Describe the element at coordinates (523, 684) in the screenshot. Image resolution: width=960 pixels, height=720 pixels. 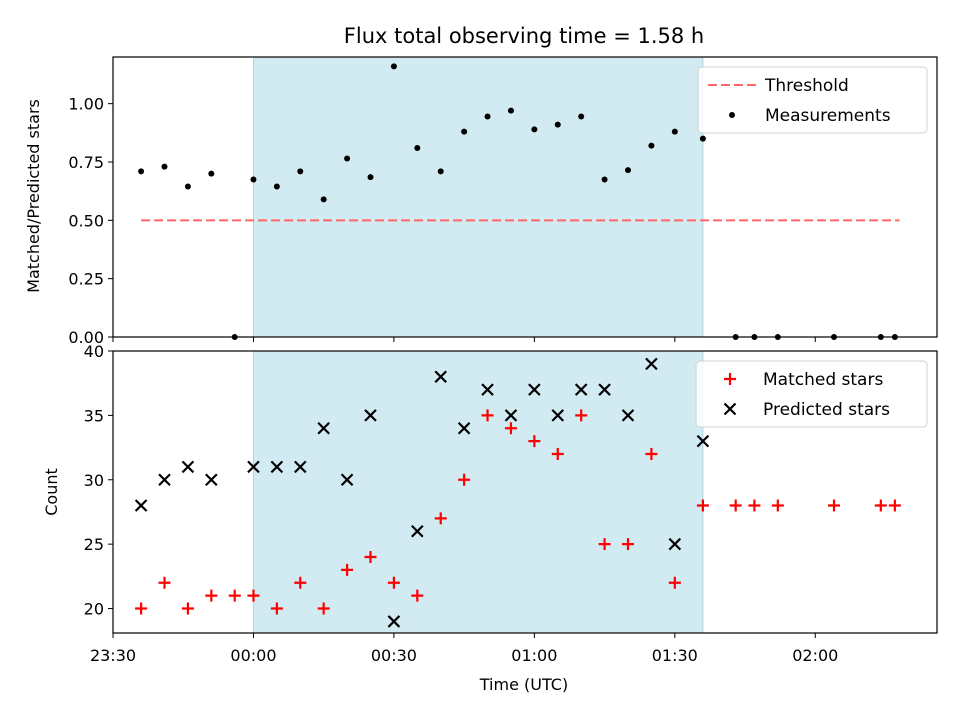
I see `x-axis-label: Time (UTC)` at that location.